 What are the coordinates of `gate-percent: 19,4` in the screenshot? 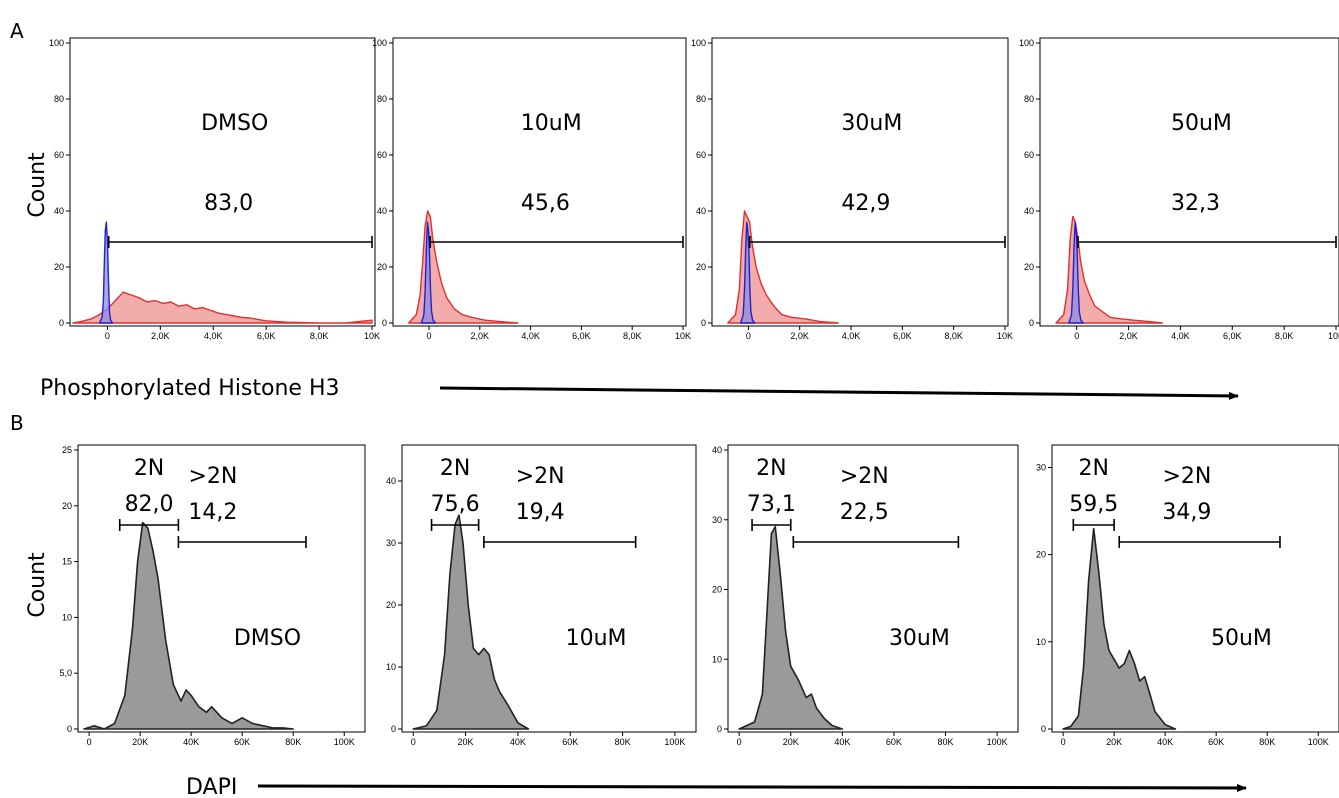 It's located at (540, 512).